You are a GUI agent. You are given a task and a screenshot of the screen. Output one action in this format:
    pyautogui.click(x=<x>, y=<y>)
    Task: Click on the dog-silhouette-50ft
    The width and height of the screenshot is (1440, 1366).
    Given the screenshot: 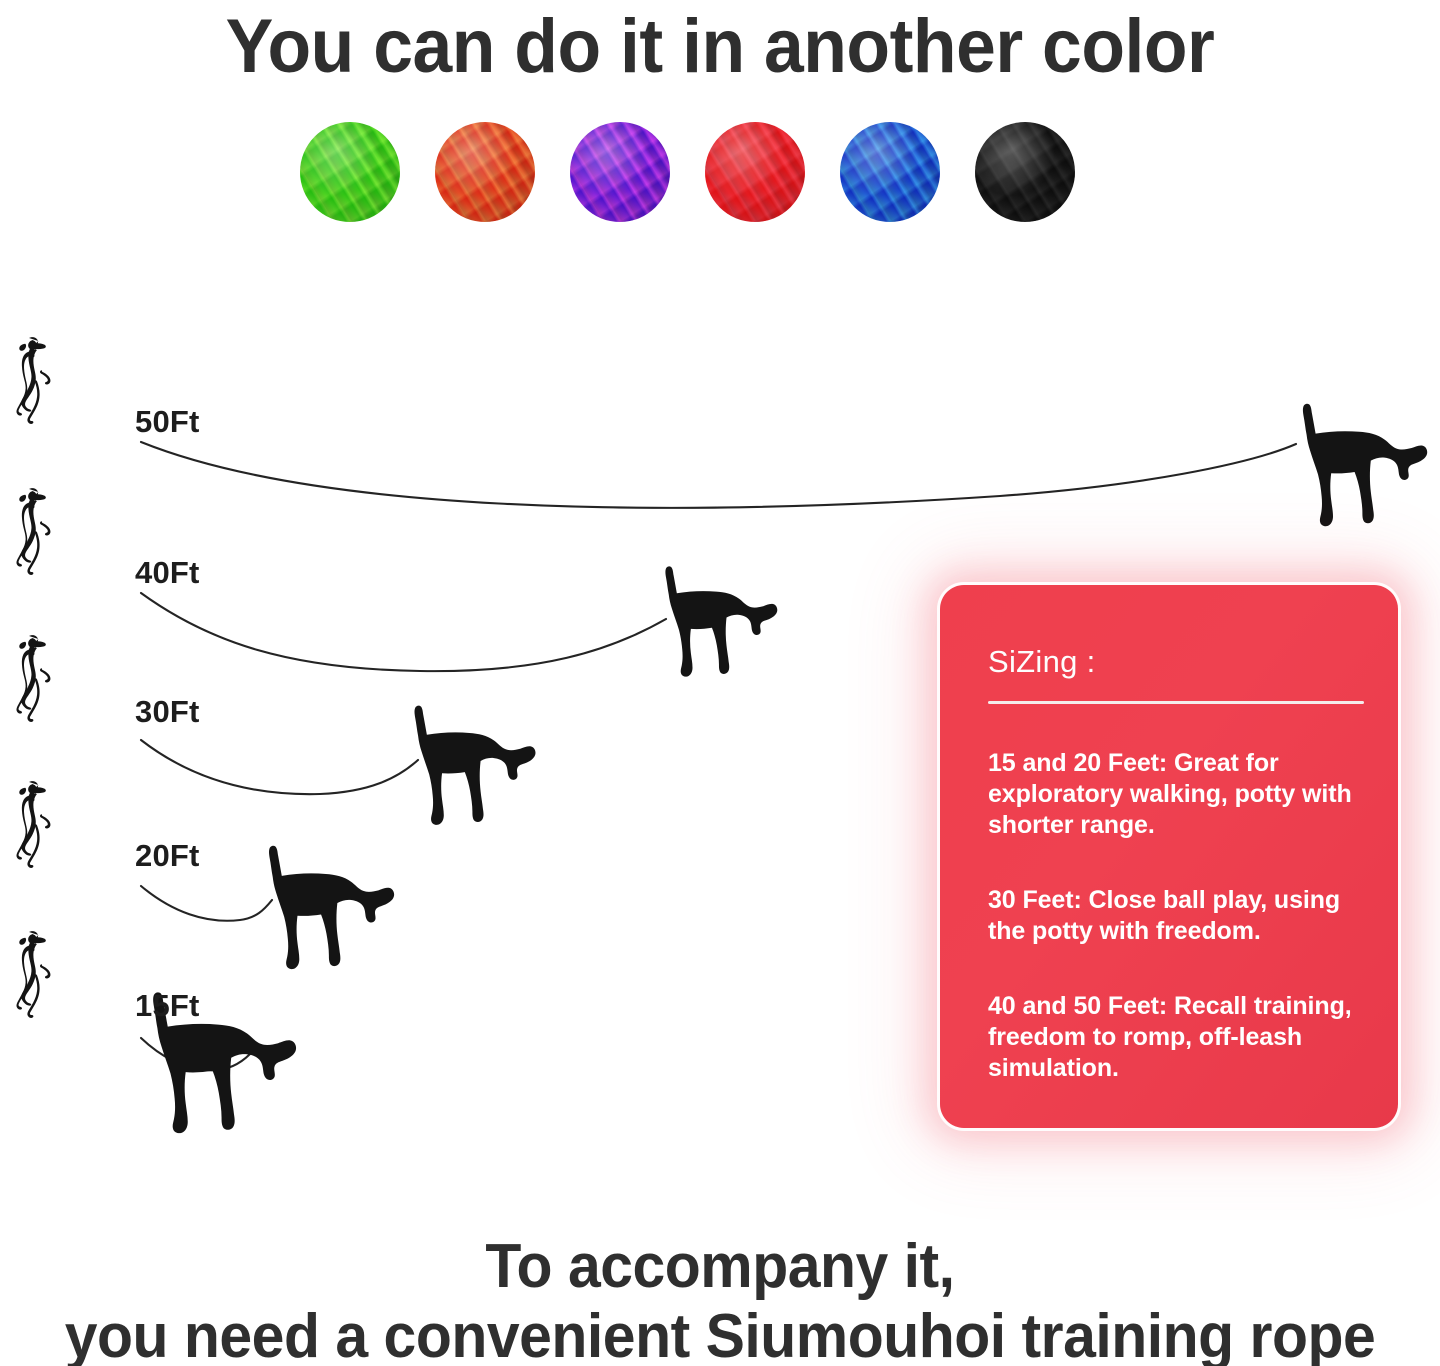 What is the action you would take?
    pyautogui.click(x=1365, y=465)
    